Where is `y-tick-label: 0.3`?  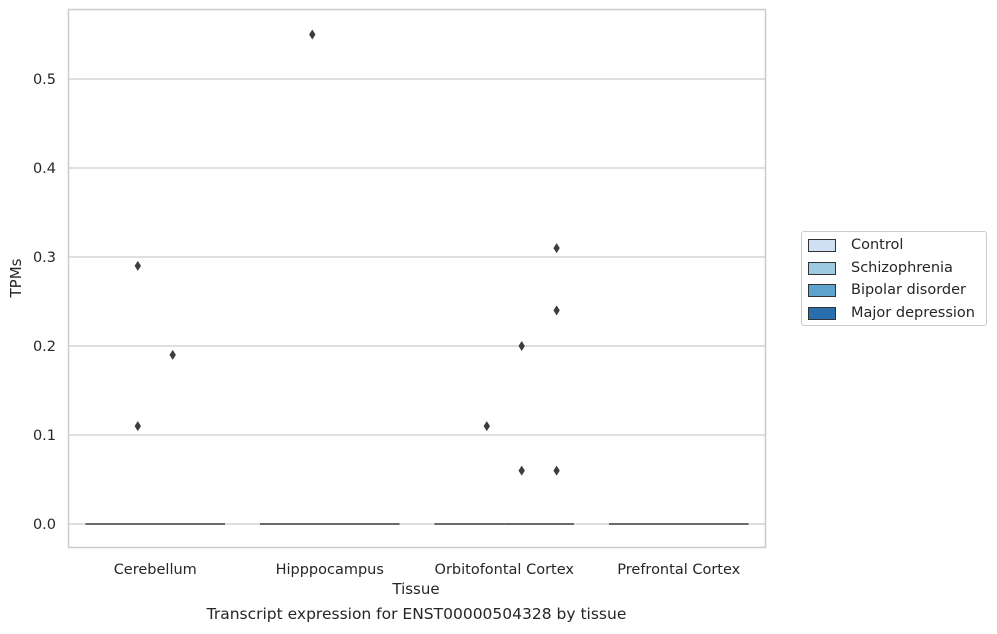
y-tick-label: 0.3 is located at coordinates (44, 258).